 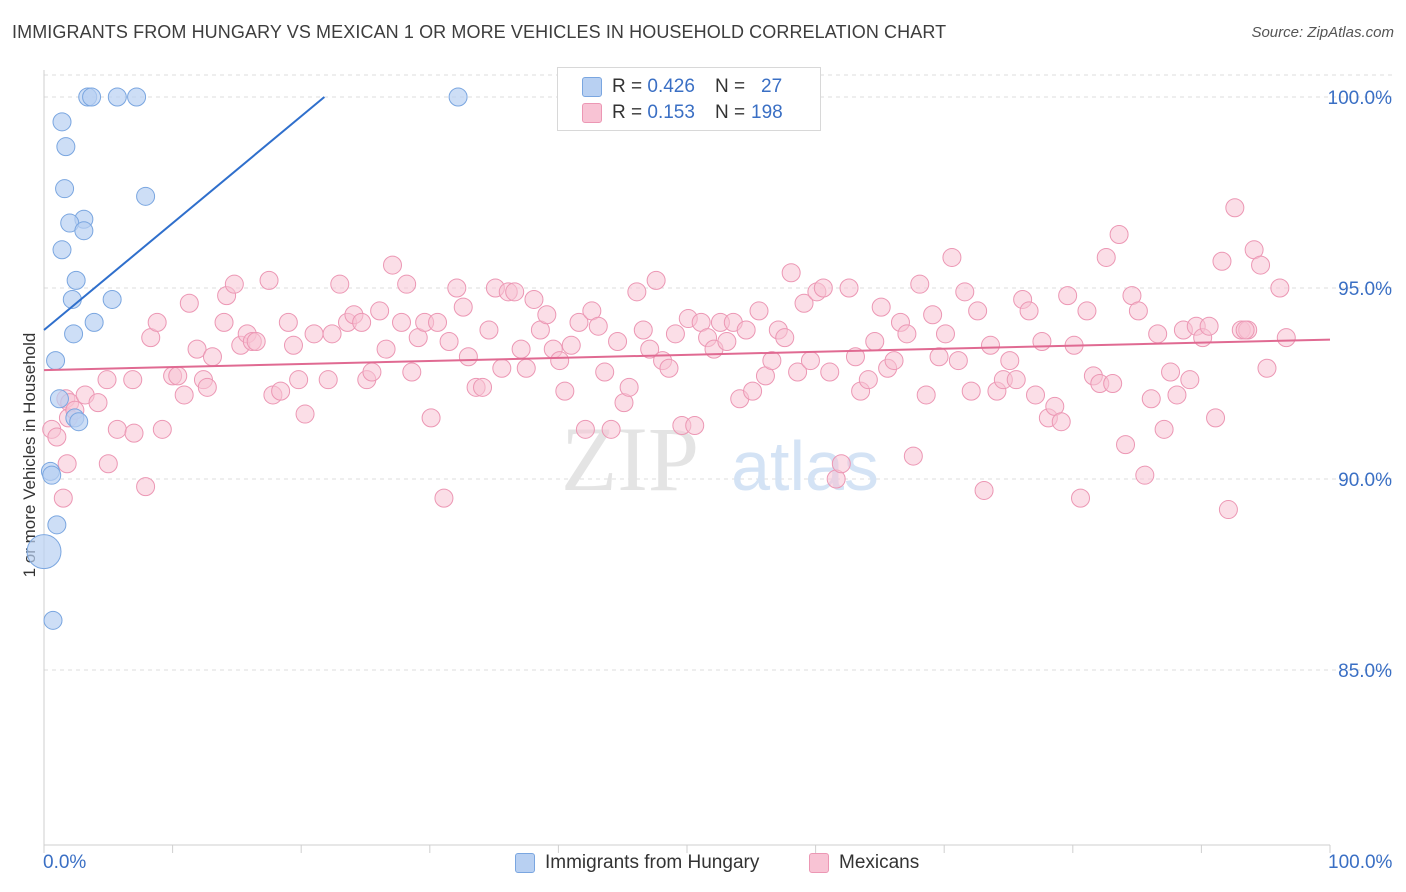 I want to click on legend-item-hungary: Immigrants from Hungary, so click(x=637, y=863).